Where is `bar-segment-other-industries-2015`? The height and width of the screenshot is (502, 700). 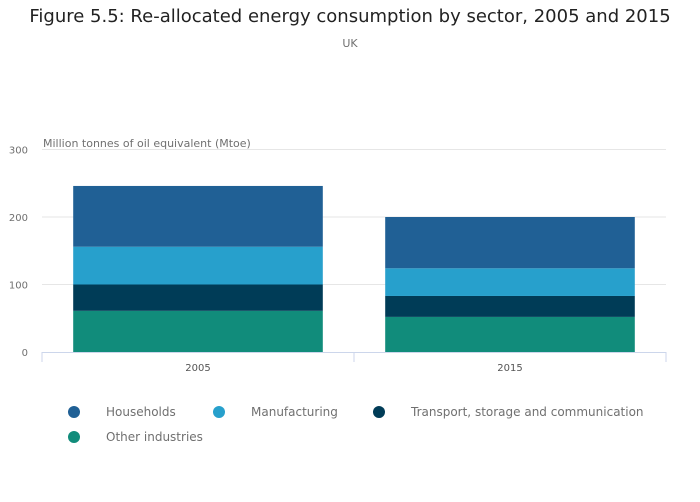 bar-segment-other-industries-2015 is located at coordinates (510, 334).